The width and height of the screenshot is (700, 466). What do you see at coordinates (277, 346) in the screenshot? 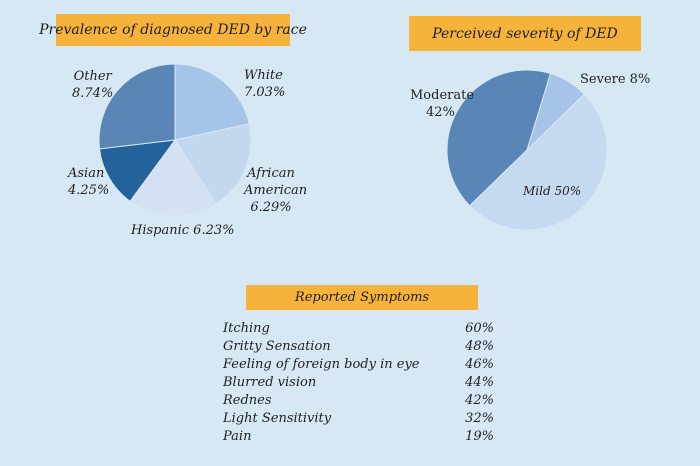
I see `symptom-name: Gritty Sensation` at bounding box center [277, 346].